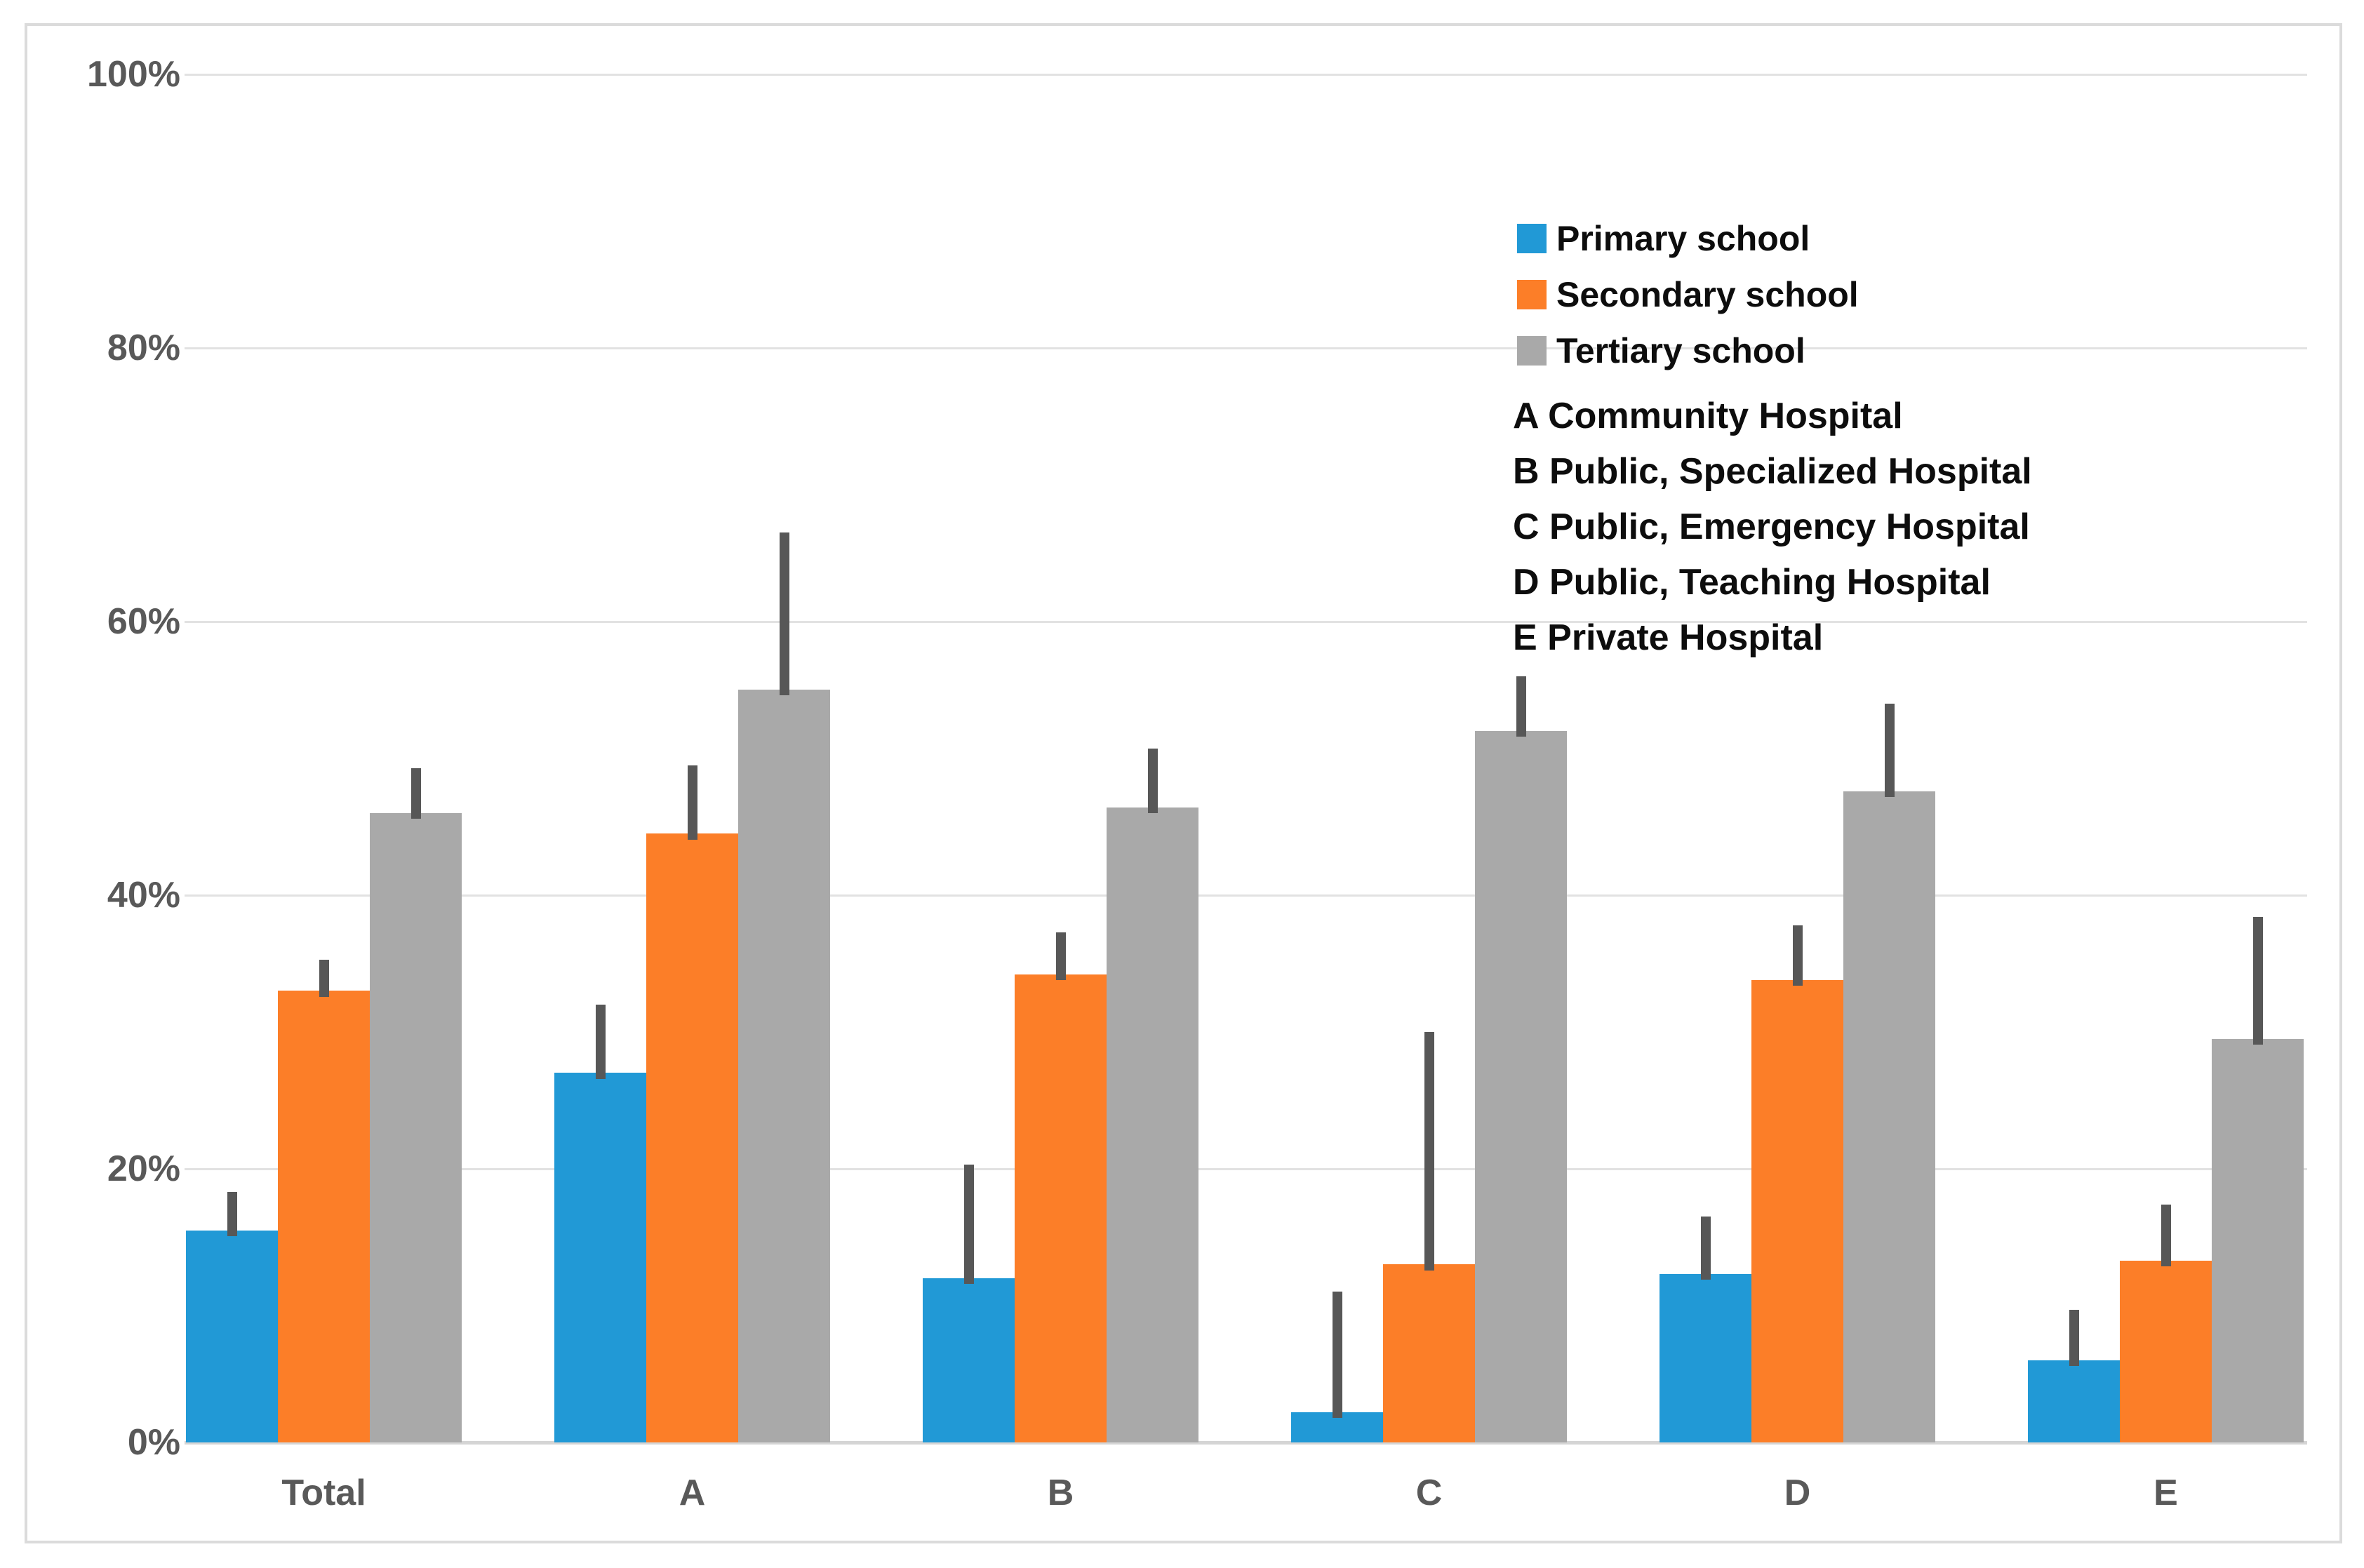 The image size is (2364, 1568). I want to click on x-axis-label-C: C, so click(1429, 1493).